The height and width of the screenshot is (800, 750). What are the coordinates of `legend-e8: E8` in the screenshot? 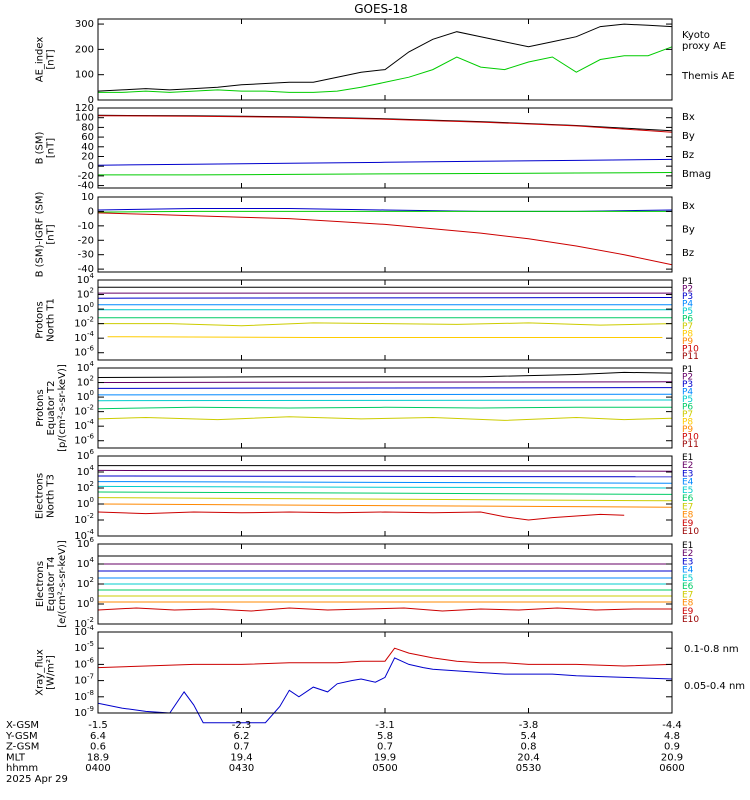 It's located at (688, 516).